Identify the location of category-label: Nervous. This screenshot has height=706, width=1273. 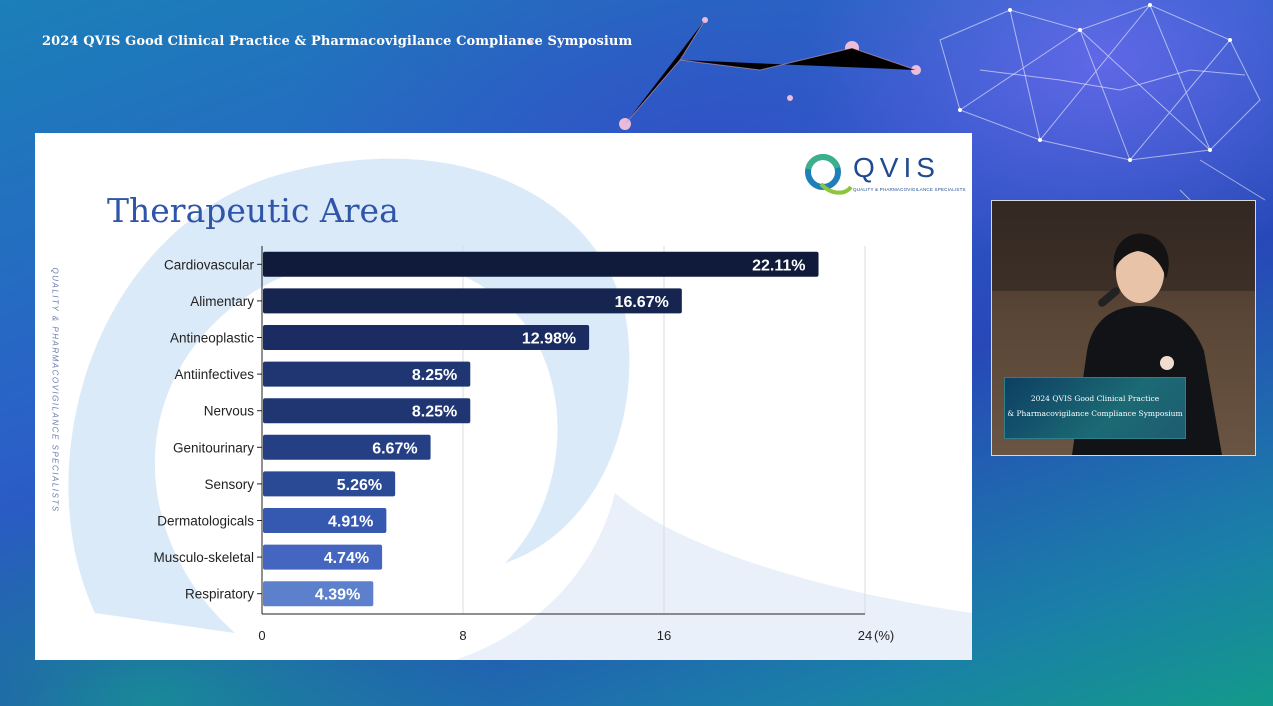
(229, 411).